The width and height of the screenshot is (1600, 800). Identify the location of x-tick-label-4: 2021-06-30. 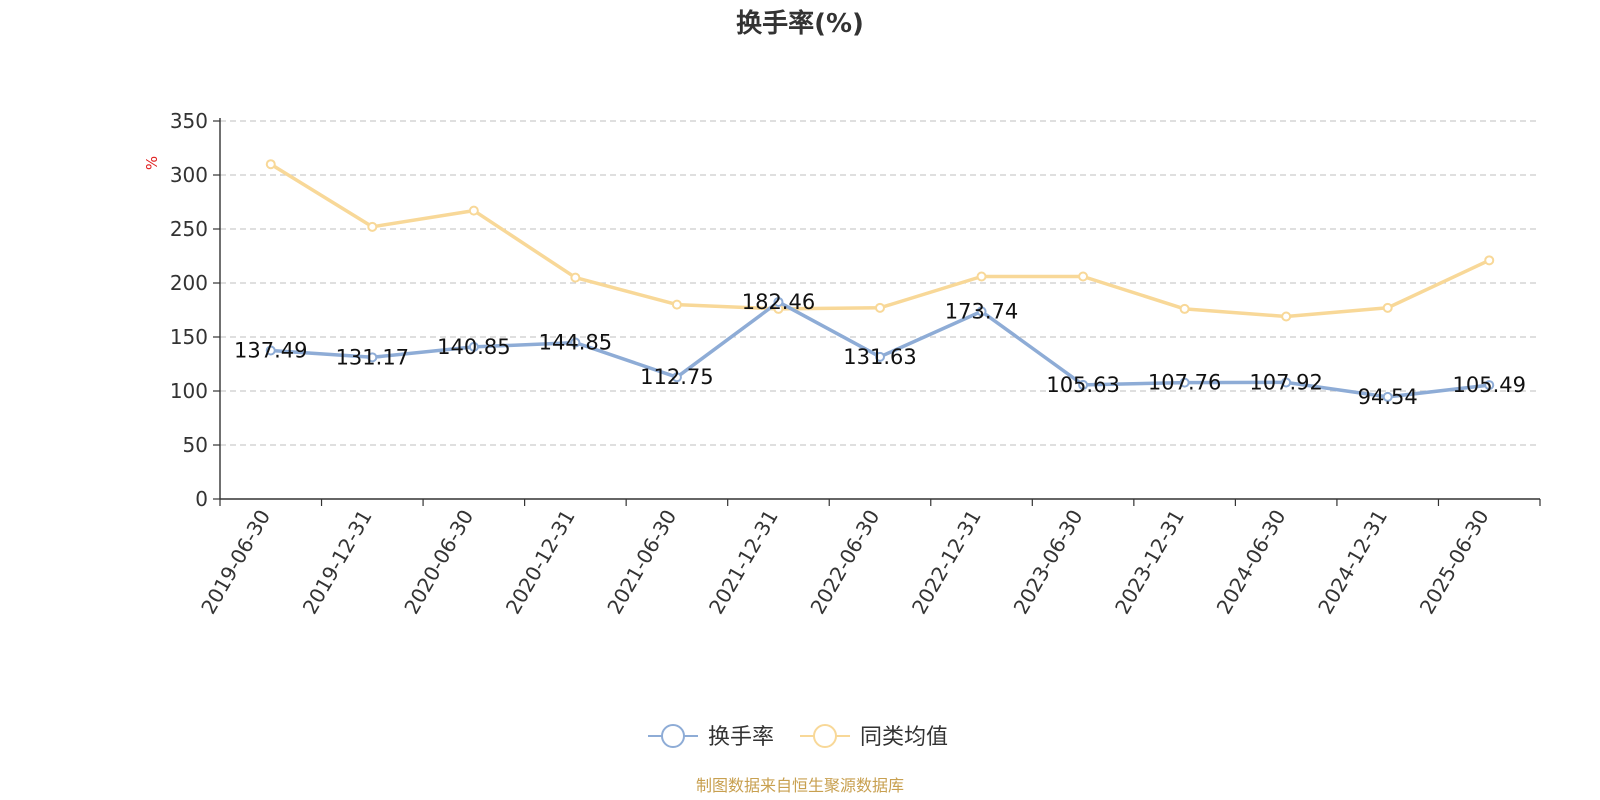
(641, 562).